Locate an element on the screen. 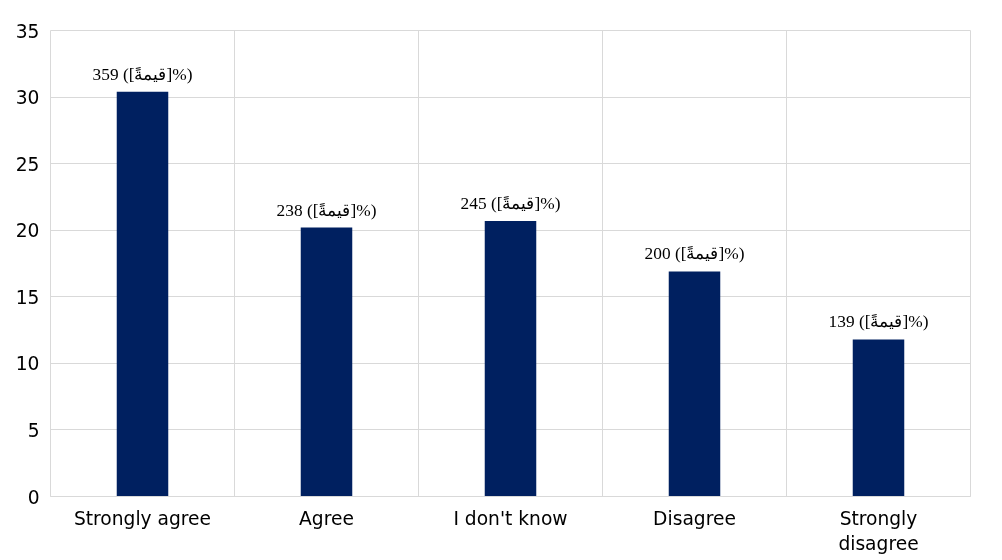 The width and height of the screenshot is (1002, 560). y-tick-label: 0 is located at coordinates (33, 497).